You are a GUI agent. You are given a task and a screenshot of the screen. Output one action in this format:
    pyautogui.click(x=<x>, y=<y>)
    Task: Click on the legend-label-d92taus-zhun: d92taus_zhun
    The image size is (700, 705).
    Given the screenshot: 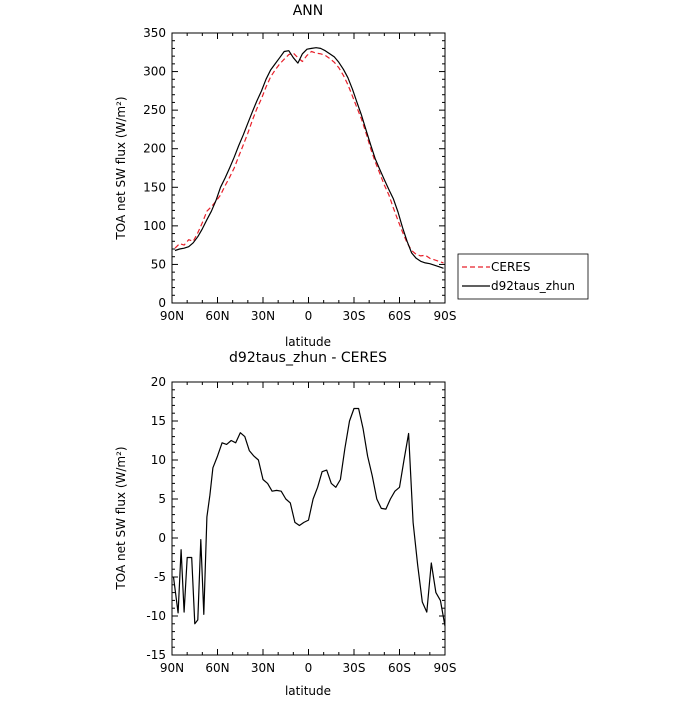 What is the action you would take?
    pyautogui.click(x=533, y=286)
    